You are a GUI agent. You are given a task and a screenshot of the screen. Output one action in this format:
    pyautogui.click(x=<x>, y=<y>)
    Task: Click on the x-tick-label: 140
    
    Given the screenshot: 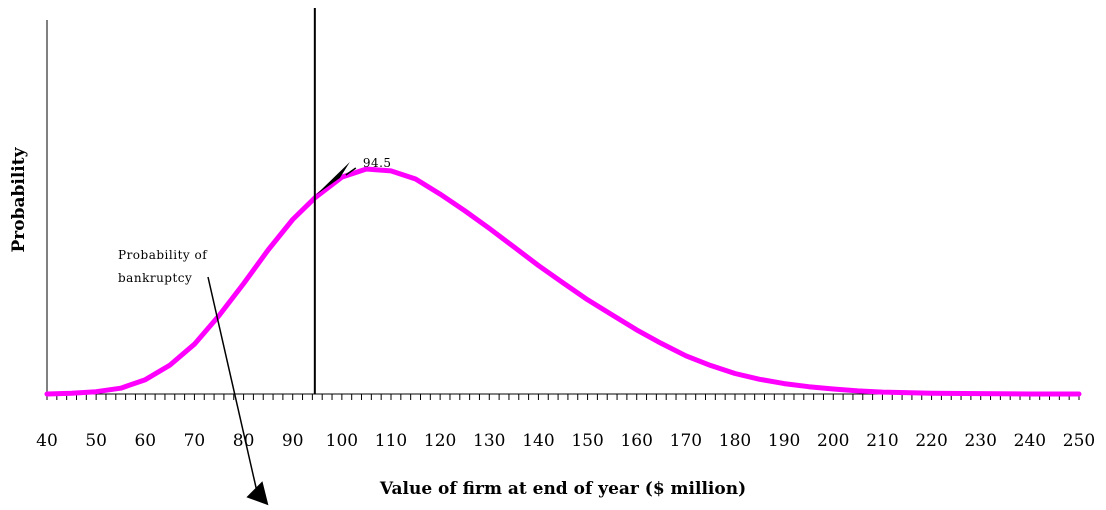 What is the action you would take?
    pyautogui.click(x=538, y=441)
    